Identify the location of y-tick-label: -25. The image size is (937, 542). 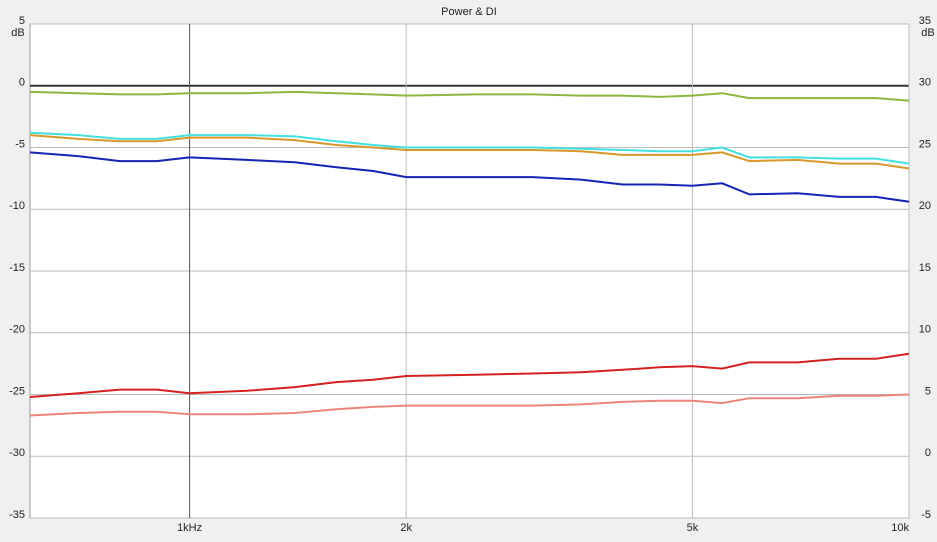
(17, 391).